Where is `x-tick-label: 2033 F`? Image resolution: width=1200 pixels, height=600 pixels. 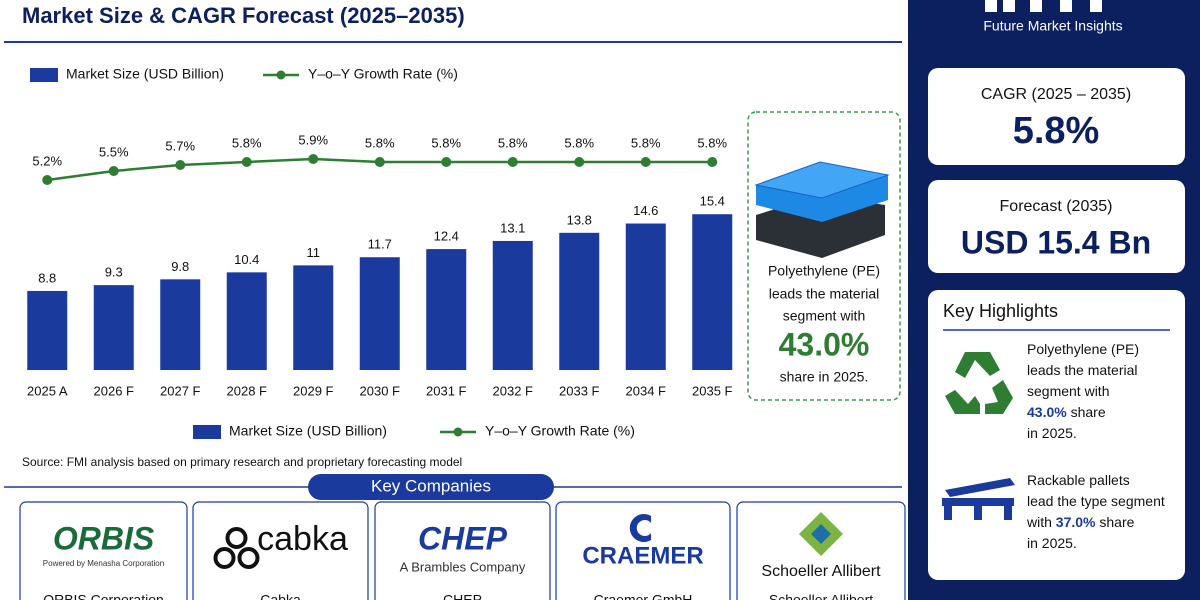 x-tick-label: 2033 F is located at coordinates (579, 390).